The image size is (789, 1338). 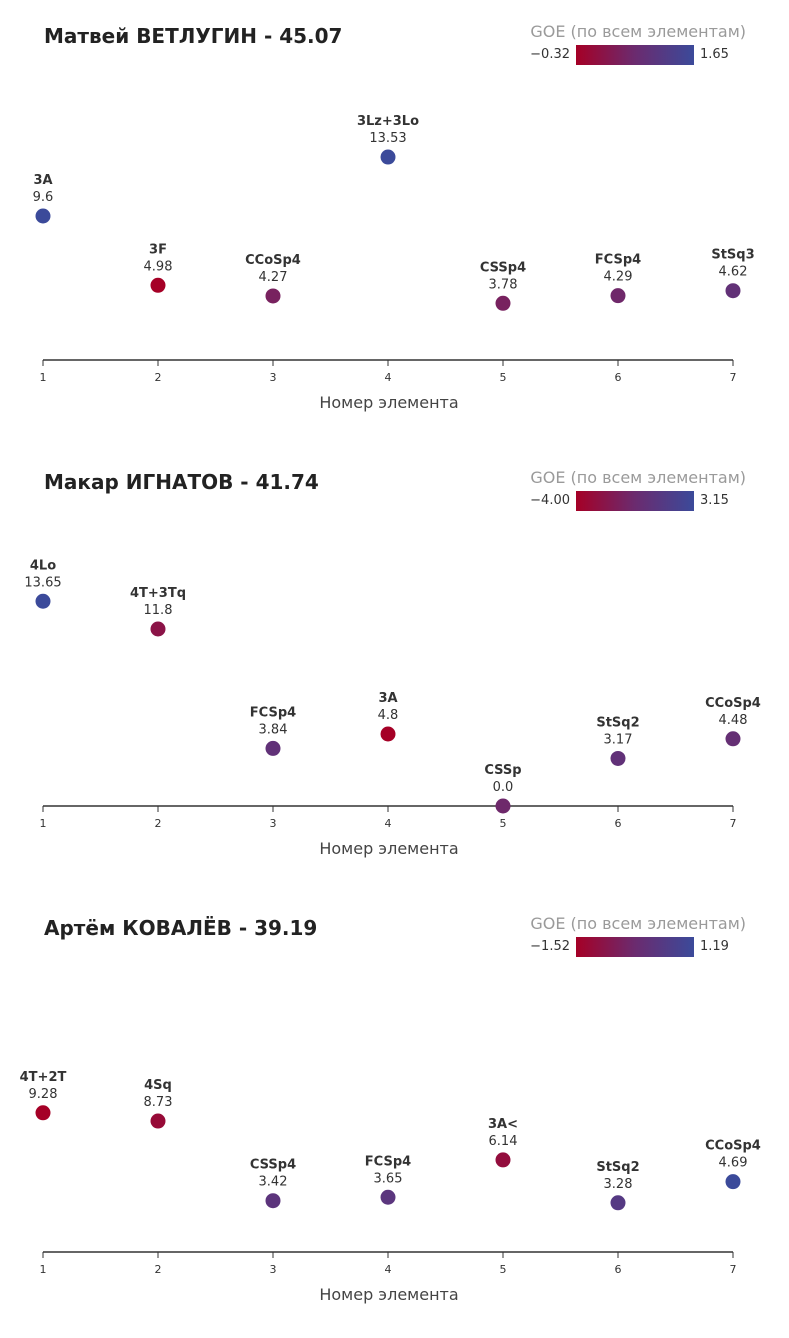 I want to click on data-point-value: 8.73, so click(x=158, y=1102).